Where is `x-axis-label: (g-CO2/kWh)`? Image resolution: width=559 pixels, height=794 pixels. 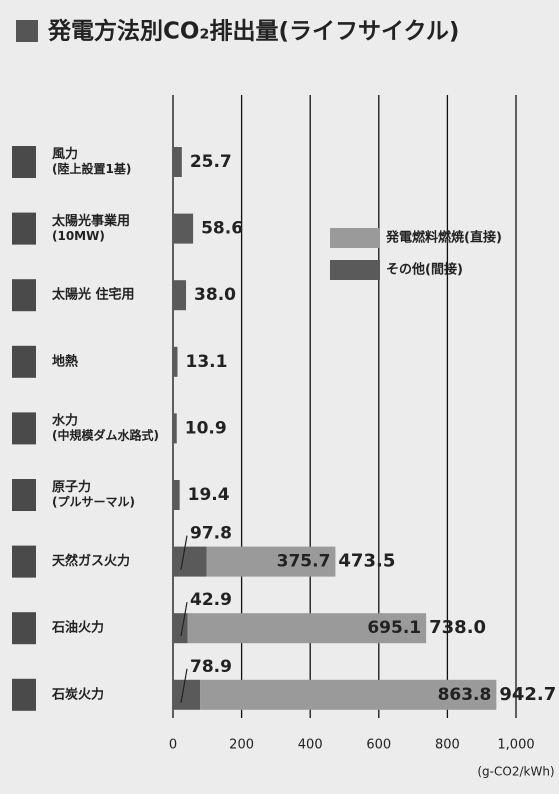
x-axis-label: (g-CO2/kWh) is located at coordinates (515, 772).